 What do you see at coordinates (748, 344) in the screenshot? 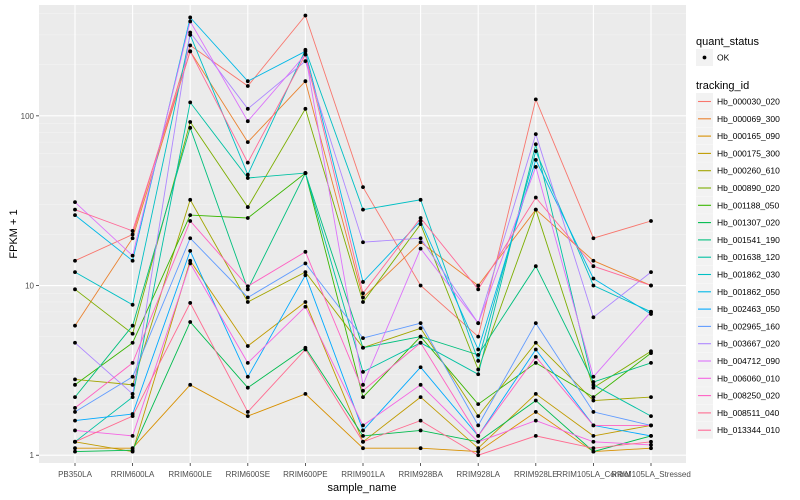
I see `legend-label-hb_003667_020: Hb_003667_020` at bounding box center [748, 344].